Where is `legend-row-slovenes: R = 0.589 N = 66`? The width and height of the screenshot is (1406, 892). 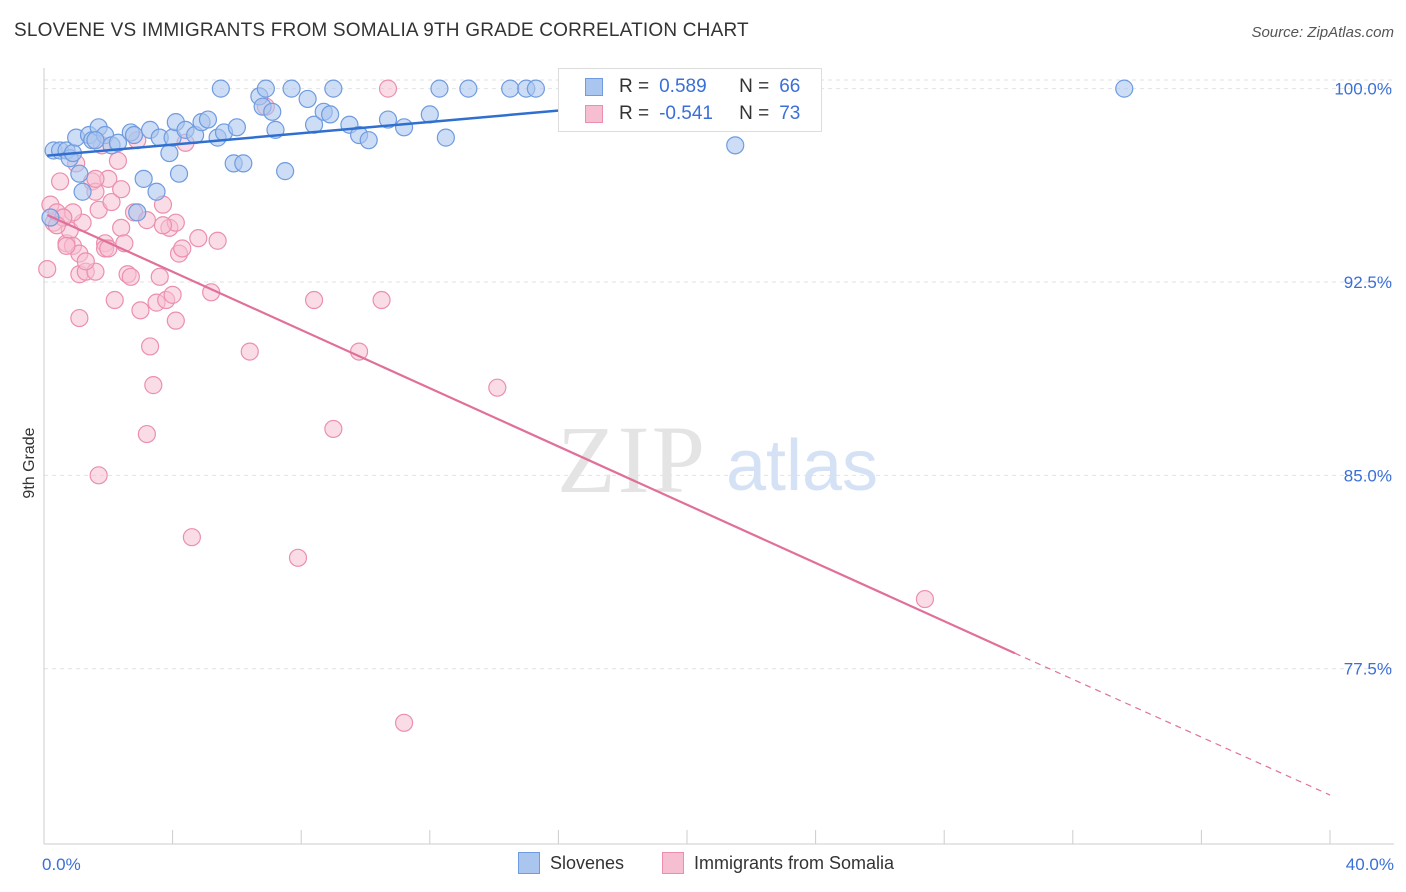 legend-row-slovenes: R = 0.589 N = 66 is located at coordinates (692, 87).